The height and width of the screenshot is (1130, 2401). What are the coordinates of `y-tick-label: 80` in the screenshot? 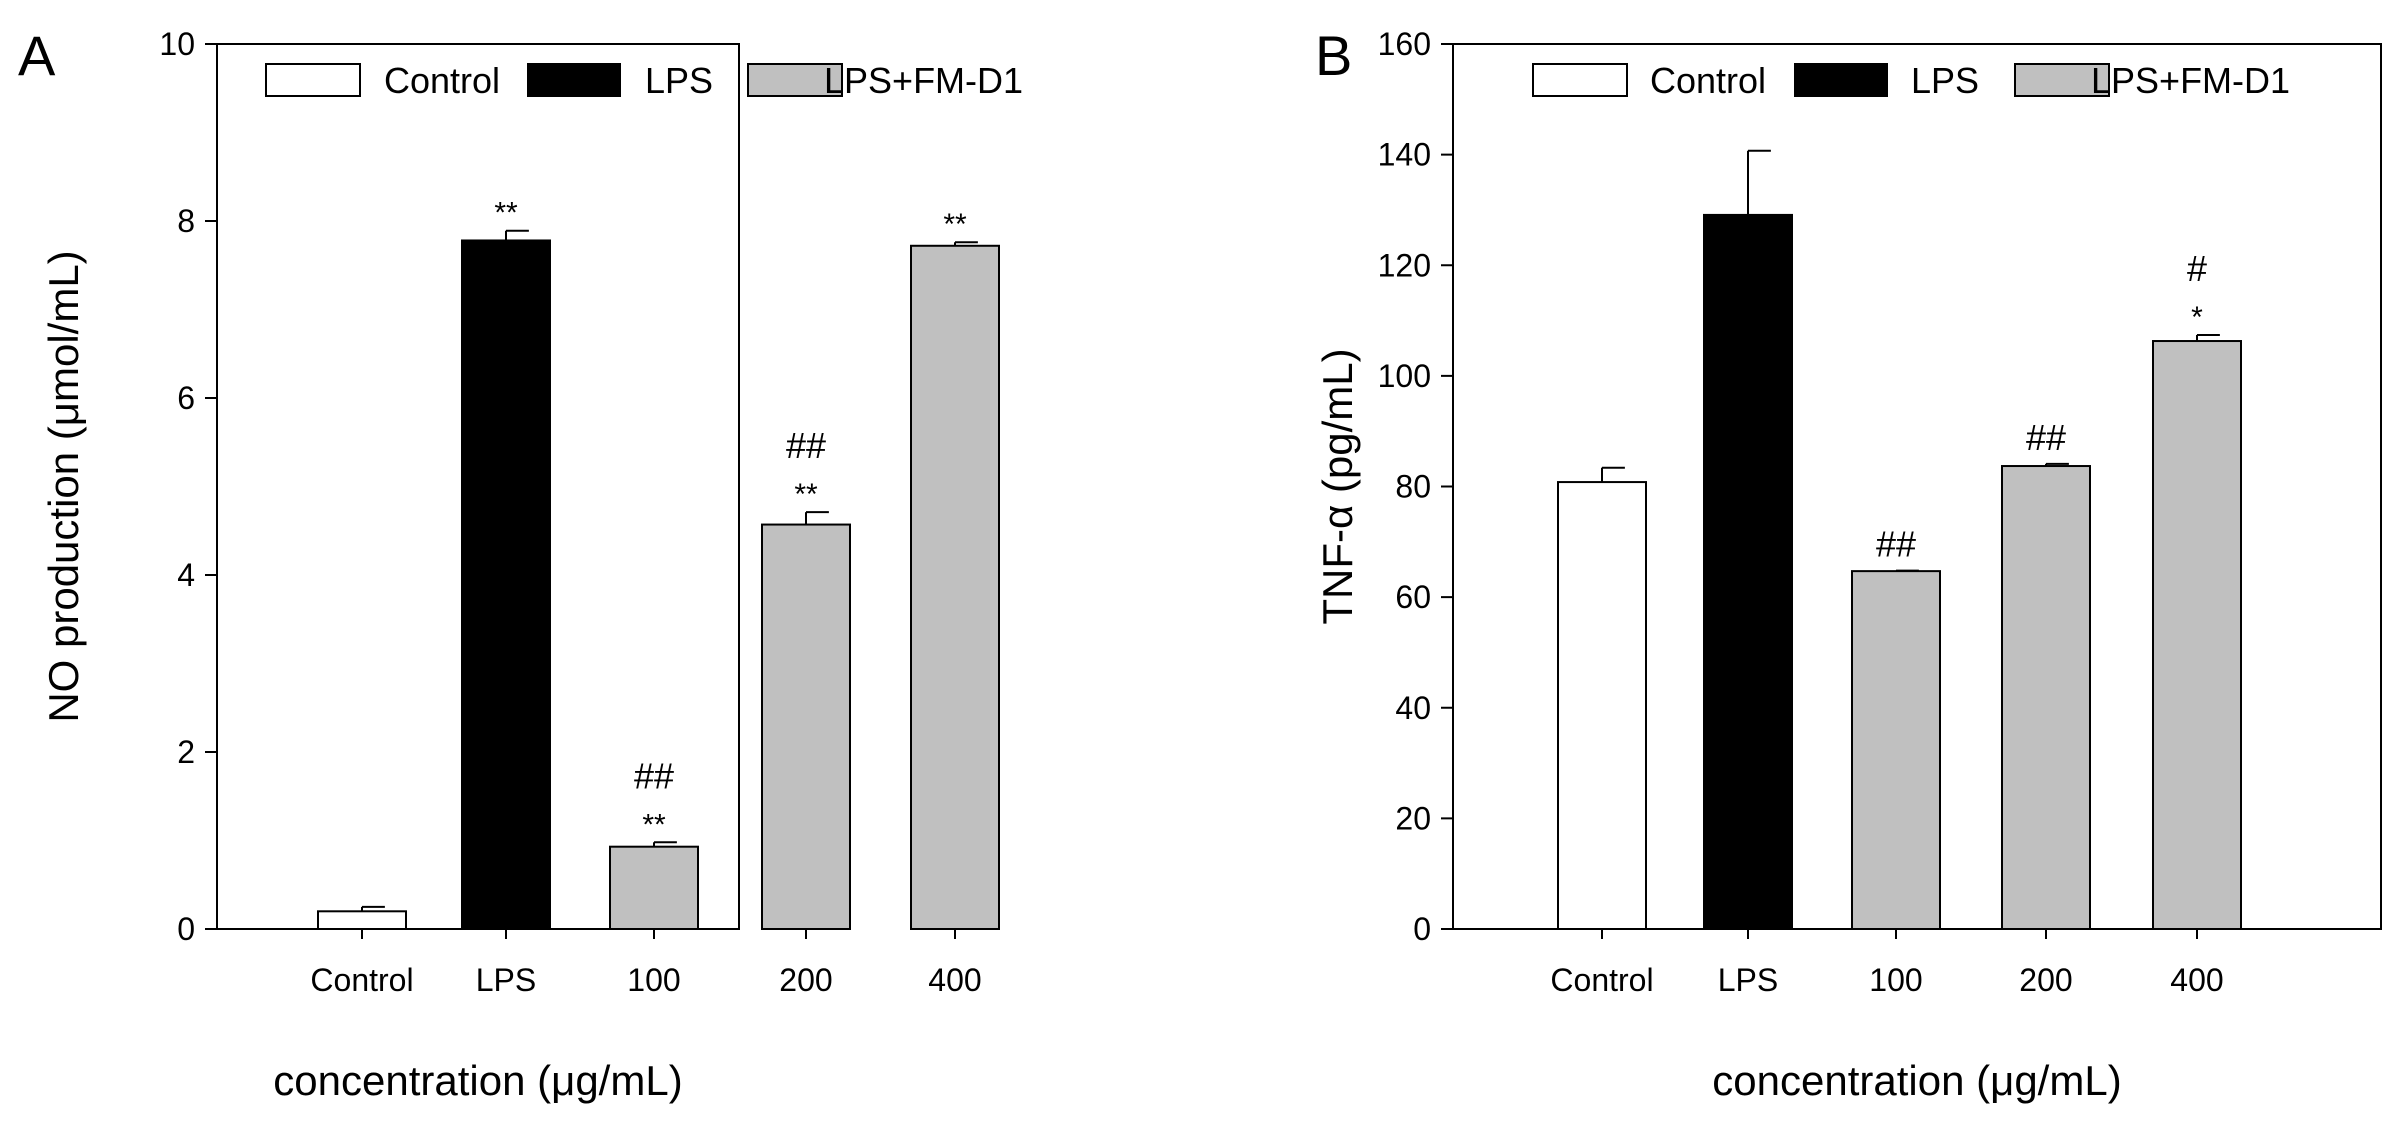 It's located at (1413, 487).